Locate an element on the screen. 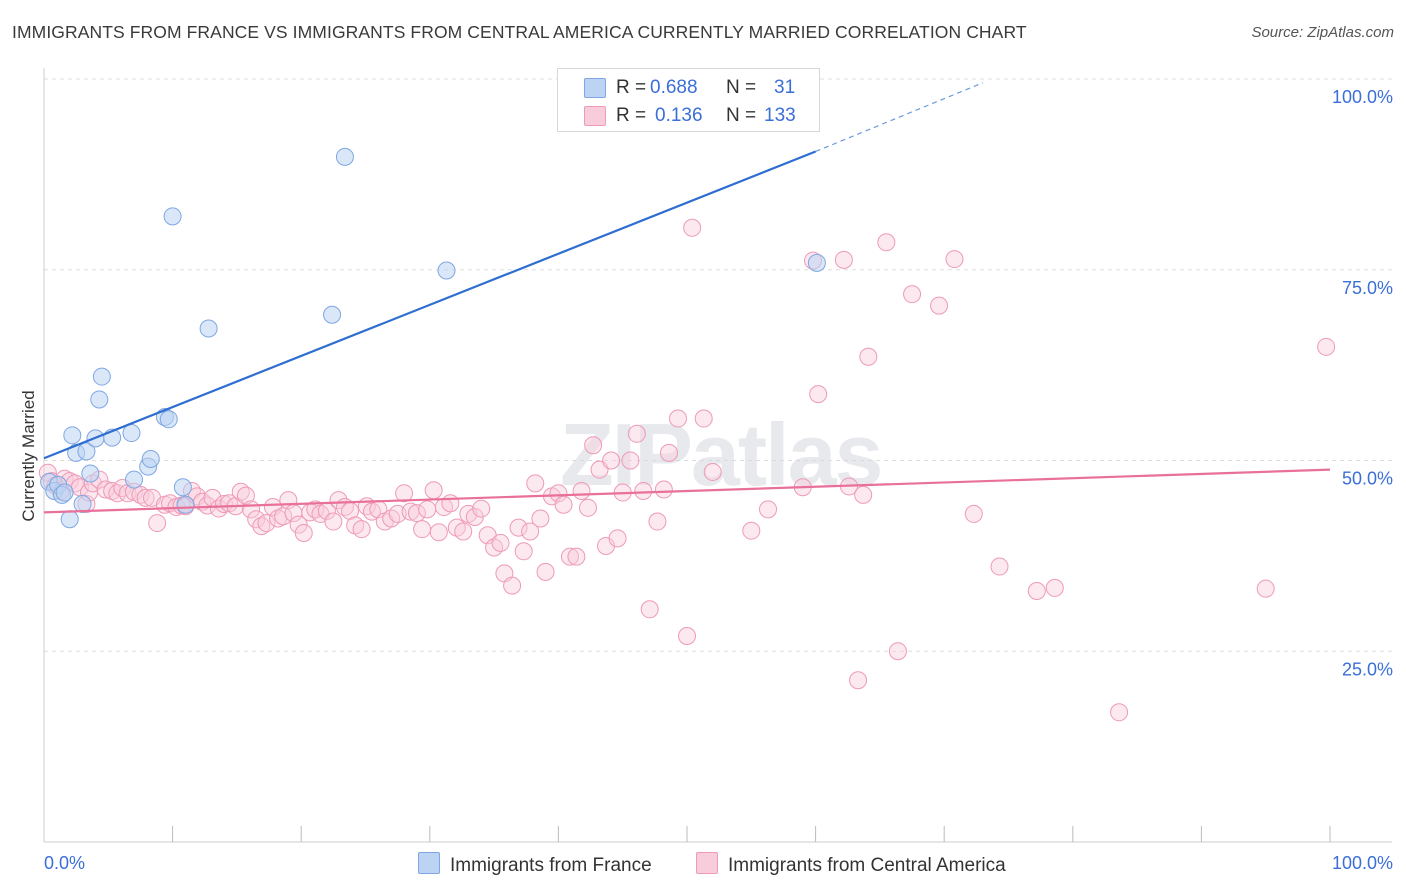 Image resolution: width=1406 pixels, height=892 pixels. legend-france-label: Immigrants from France is located at coordinates (551, 865).